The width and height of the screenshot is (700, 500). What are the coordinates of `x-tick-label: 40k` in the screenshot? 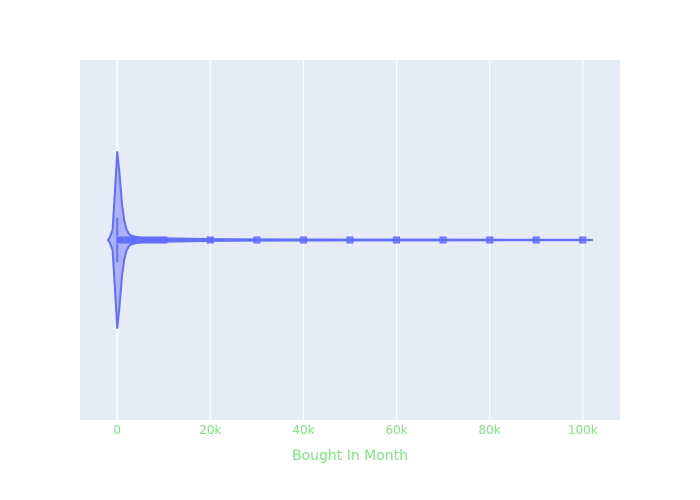 It's located at (303, 430).